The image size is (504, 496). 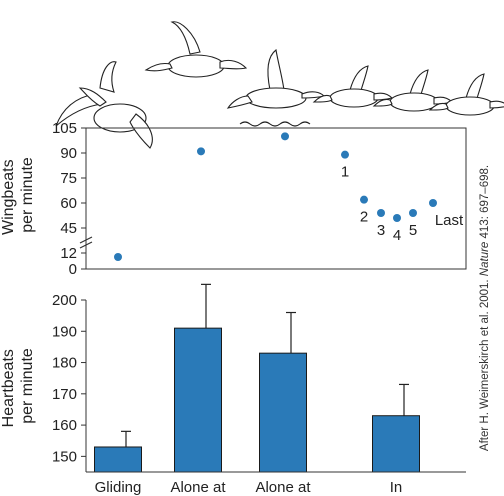 What do you see at coordinates (73, 269) in the screenshot?
I see `wingbeats-y-tick-label: 0` at bounding box center [73, 269].